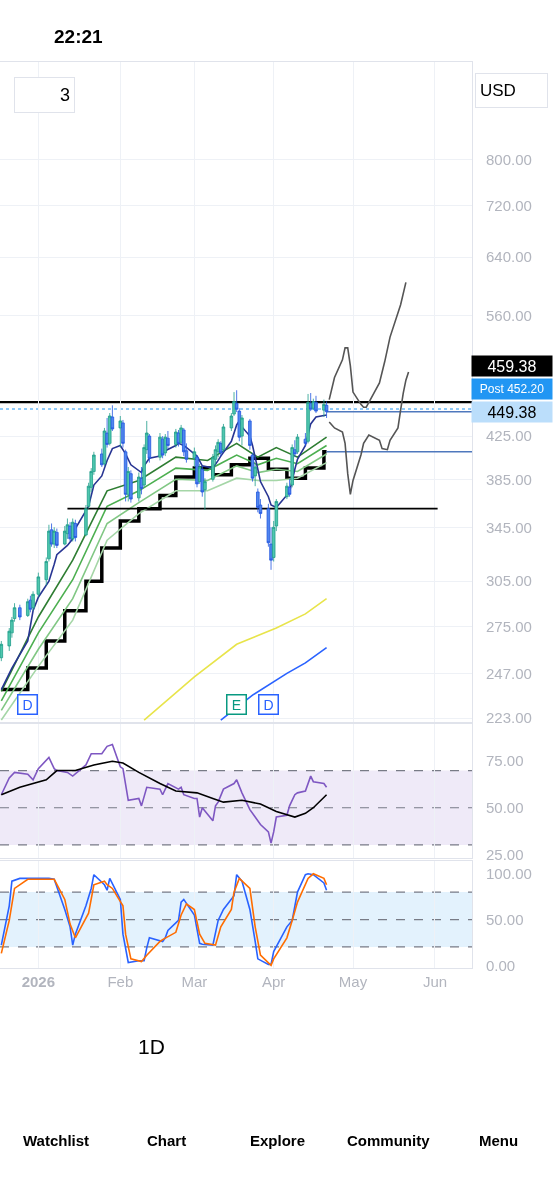 Image resolution: width=555 pixels, height=1200 pixels. What do you see at coordinates (509, 874) in the screenshot?
I see `y-tick-label: 100.00` at bounding box center [509, 874].